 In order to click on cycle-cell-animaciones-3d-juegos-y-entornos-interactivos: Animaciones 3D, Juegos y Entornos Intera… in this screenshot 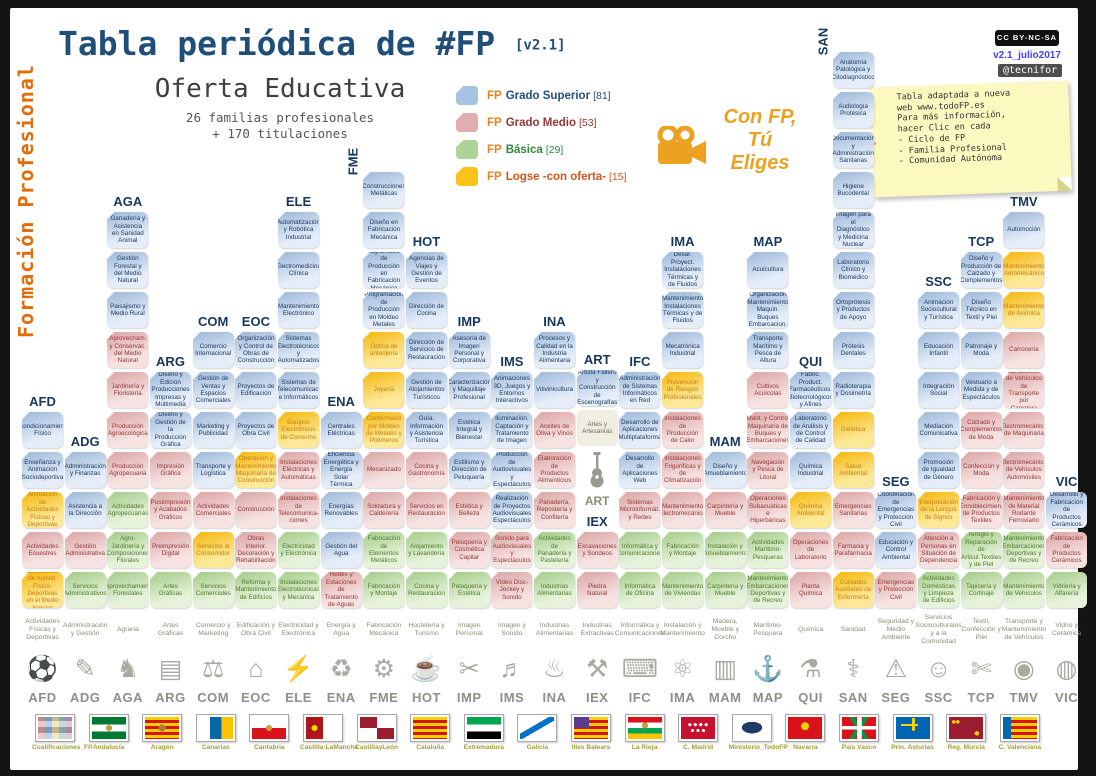, I will do `click(511, 390)`.